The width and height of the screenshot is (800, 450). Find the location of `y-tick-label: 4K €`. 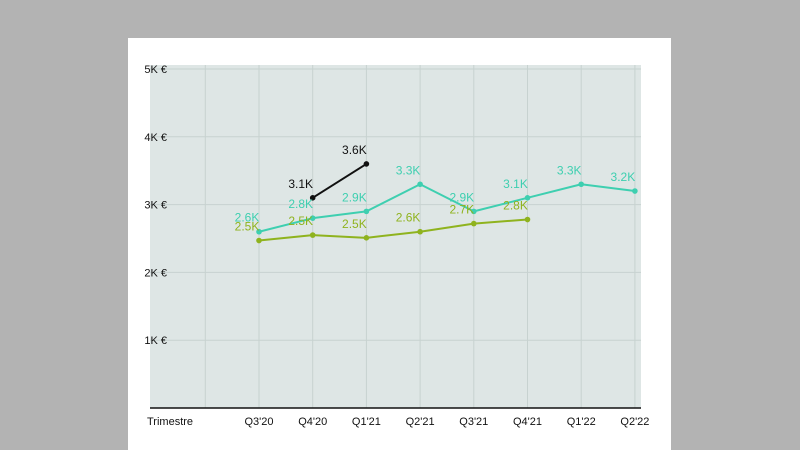

y-tick-label: 4K € is located at coordinates (155, 138).